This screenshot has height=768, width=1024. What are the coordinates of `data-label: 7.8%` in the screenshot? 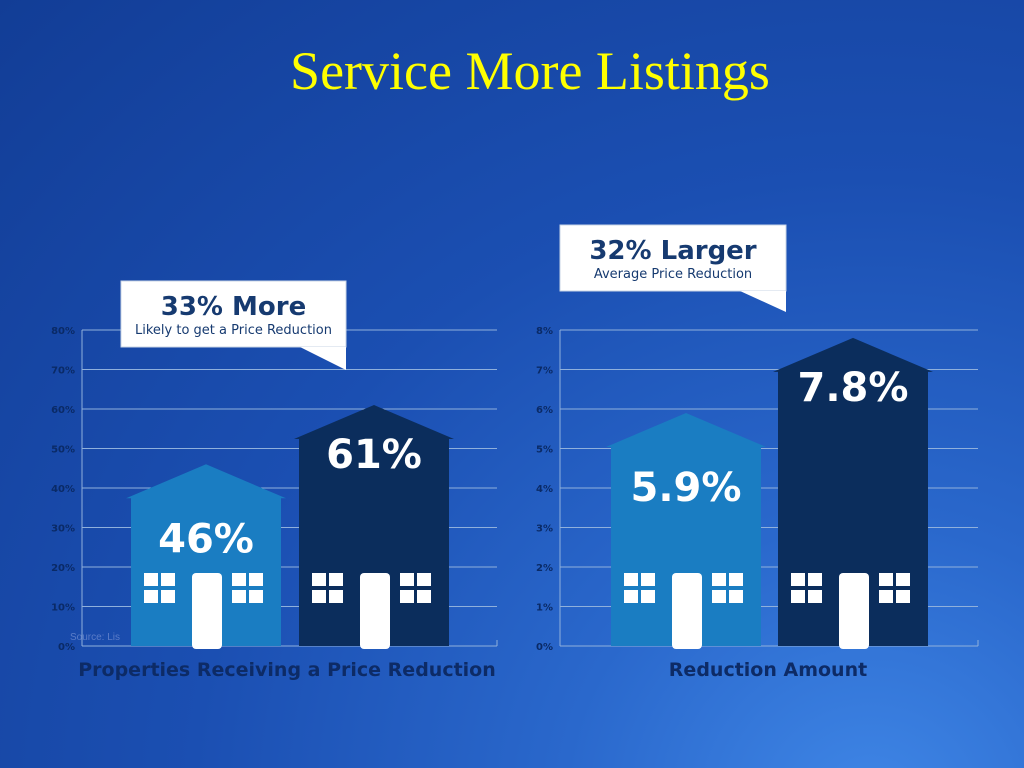 It's located at (853, 388).